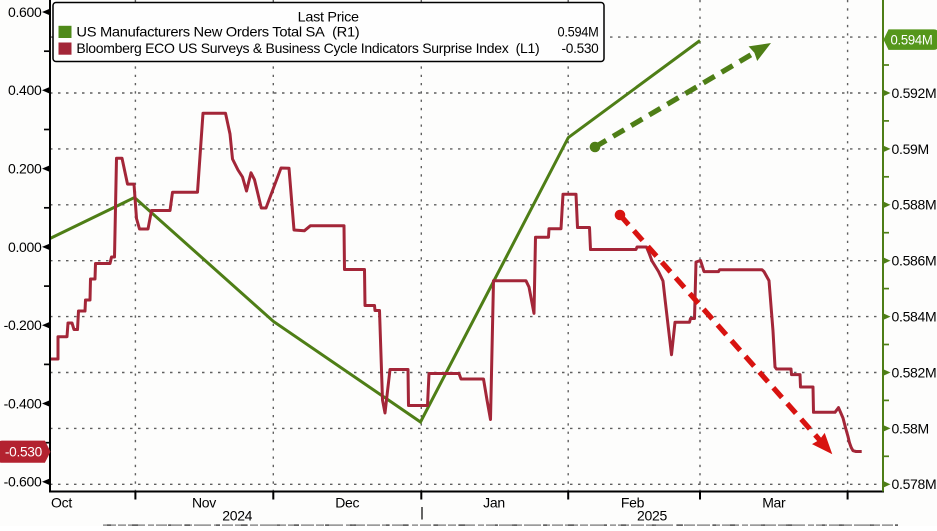 The height and width of the screenshot is (531, 937). What do you see at coordinates (23, 403) in the screenshot?
I see `svg-text: -0.400` at bounding box center [23, 403].